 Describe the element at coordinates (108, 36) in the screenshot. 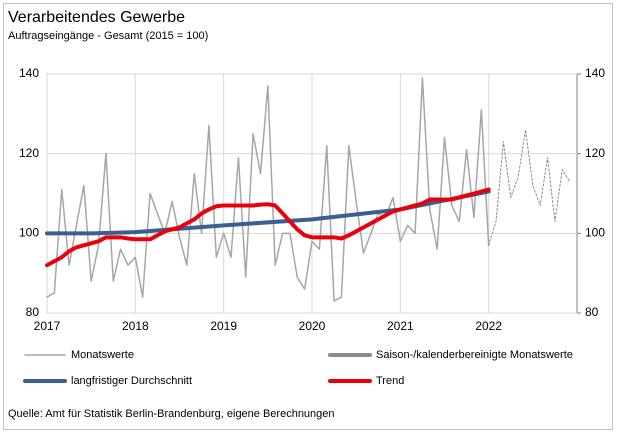

I see `chart-subtitle: Auftragseingänge - Gesamt (2015 = 100)` at that location.